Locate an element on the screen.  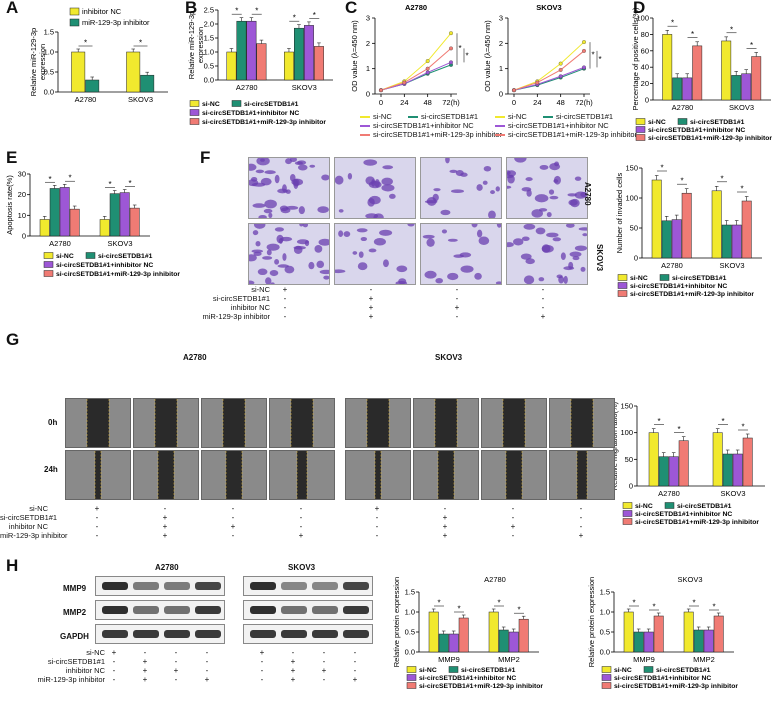
g-condition-cell-r3-c4: - is located at coordinates (377, 535).